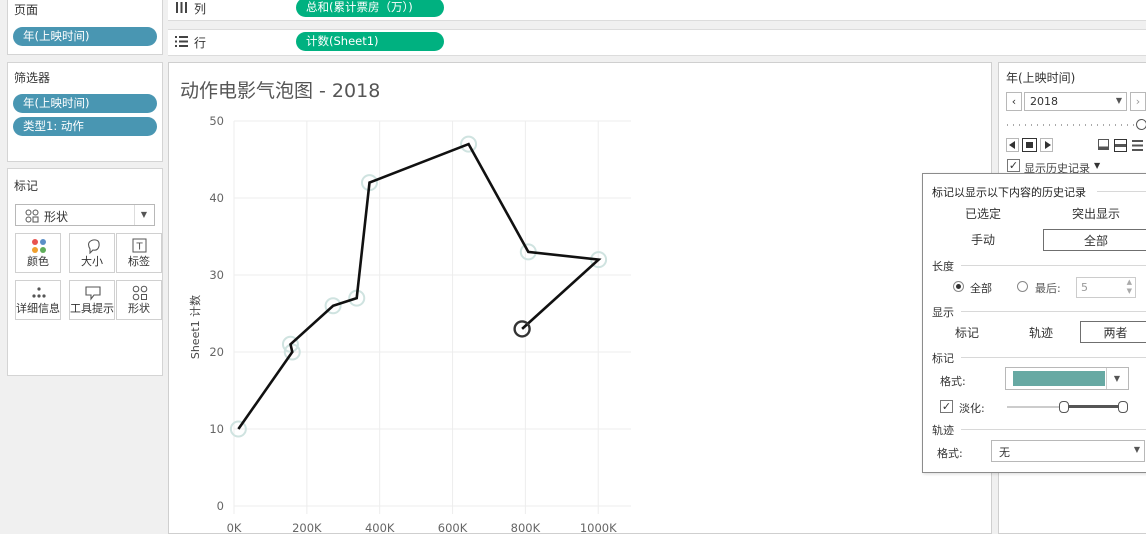 Image resolution: width=1146 pixels, height=534 pixels. Describe the element at coordinates (1040, 333) in the screenshot. I see `show-trails: 轨迹` at that location.